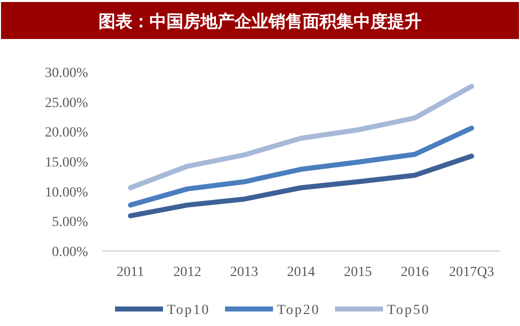 The width and height of the screenshot is (520, 326). Describe the element at coordinates (244, 272) in the screenshot. I see `x-tick-label: 2013` at that location.